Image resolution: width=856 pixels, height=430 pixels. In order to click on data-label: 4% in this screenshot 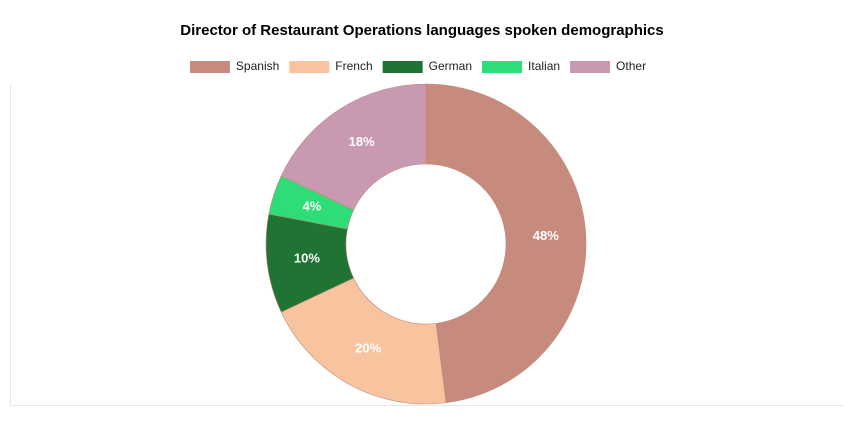, I will do `click(311, 205)`.